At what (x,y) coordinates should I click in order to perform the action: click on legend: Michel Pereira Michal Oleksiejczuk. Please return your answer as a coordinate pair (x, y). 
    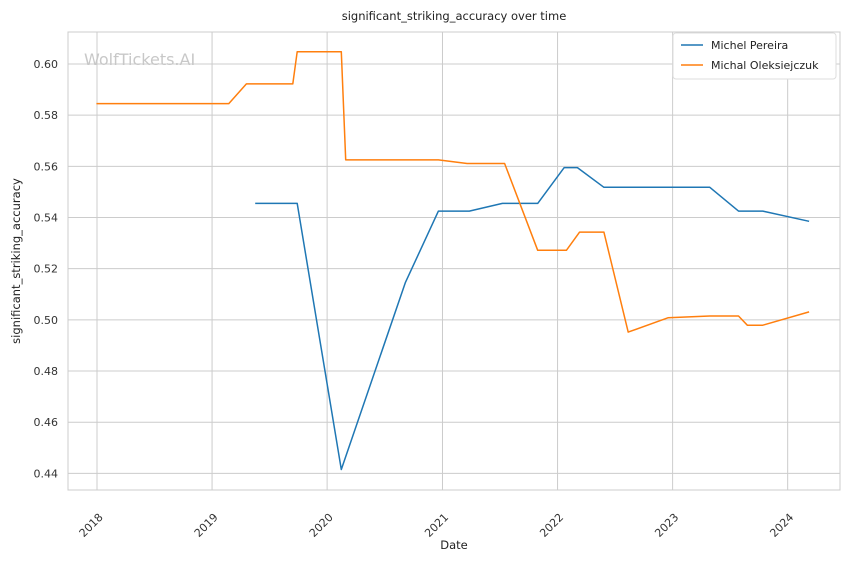
    Looking at the image, I should click on (754, 56).